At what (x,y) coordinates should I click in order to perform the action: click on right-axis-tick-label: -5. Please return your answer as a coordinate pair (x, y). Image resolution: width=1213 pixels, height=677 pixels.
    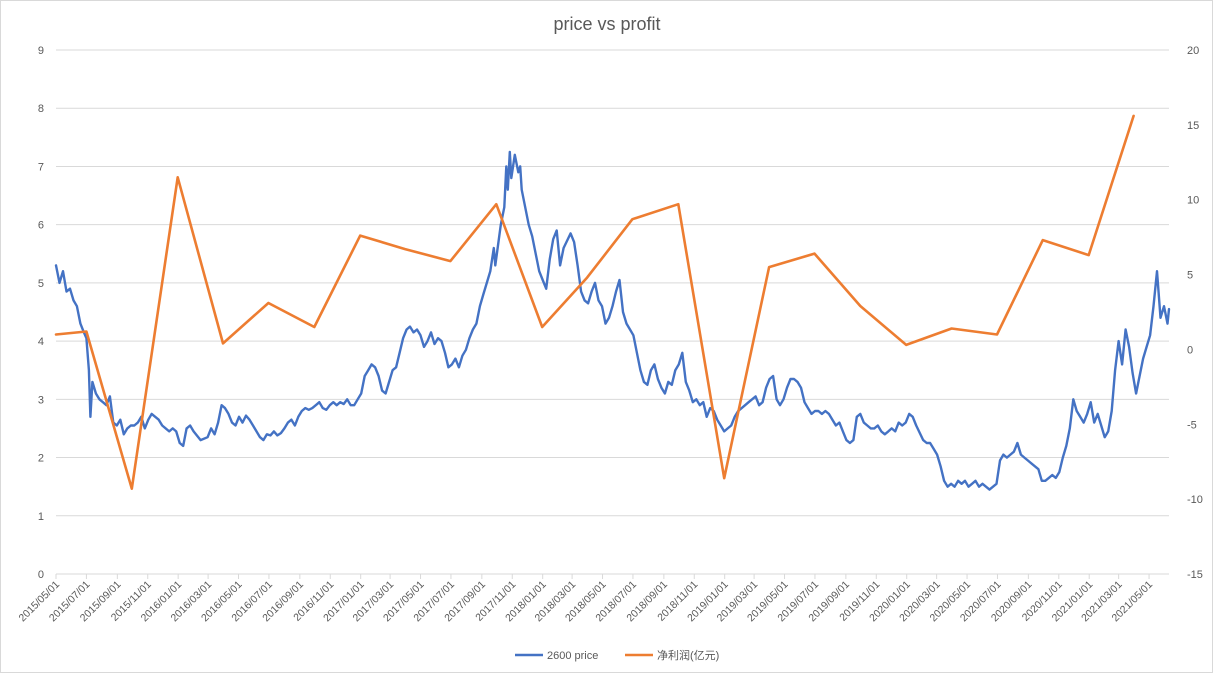
    Looking at the image, I should click on (1192, 425).